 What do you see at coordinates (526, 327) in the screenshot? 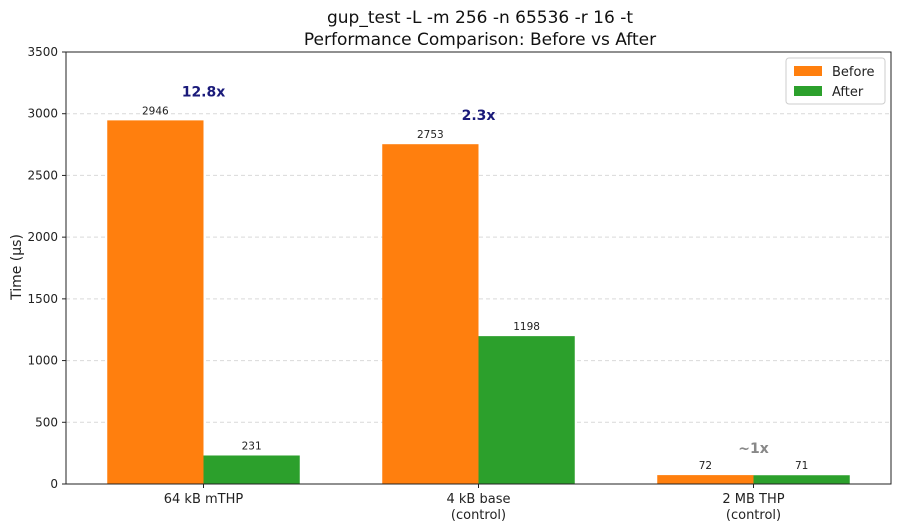
I see `bar-value-label: 1198` at bounding box center [526, 327].